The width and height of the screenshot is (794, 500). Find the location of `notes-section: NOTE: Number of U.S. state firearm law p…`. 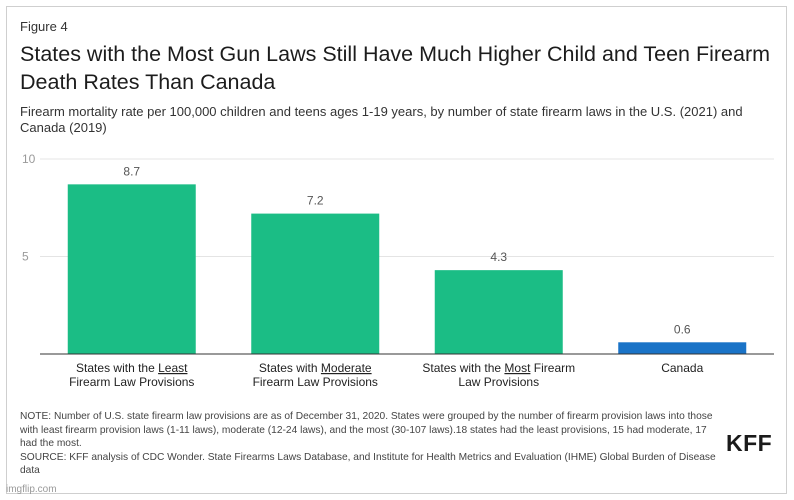

notes-section: NOTE: Number of U.S. state firearm law p… is located at coordinates (370, 444).